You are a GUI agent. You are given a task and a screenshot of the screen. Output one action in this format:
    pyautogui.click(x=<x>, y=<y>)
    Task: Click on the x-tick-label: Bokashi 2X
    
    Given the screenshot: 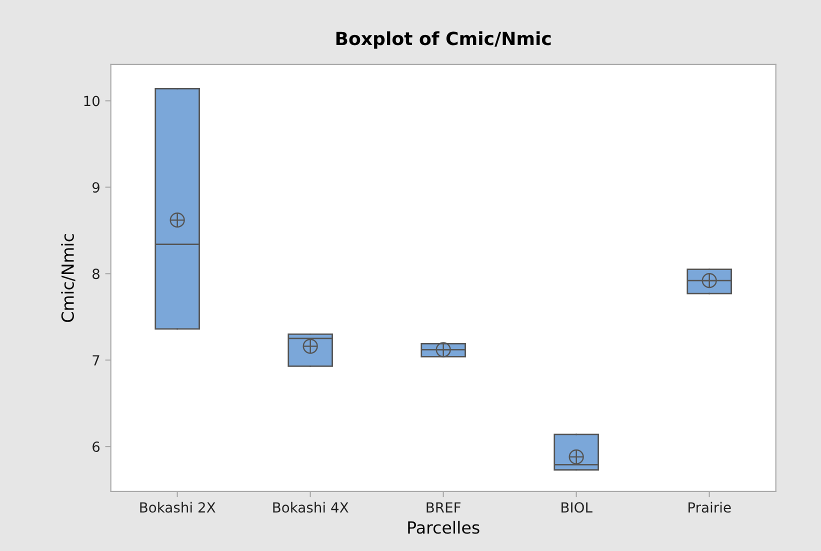 What is the action you would take?
    pyautogui.click(x=178, y=507)
    